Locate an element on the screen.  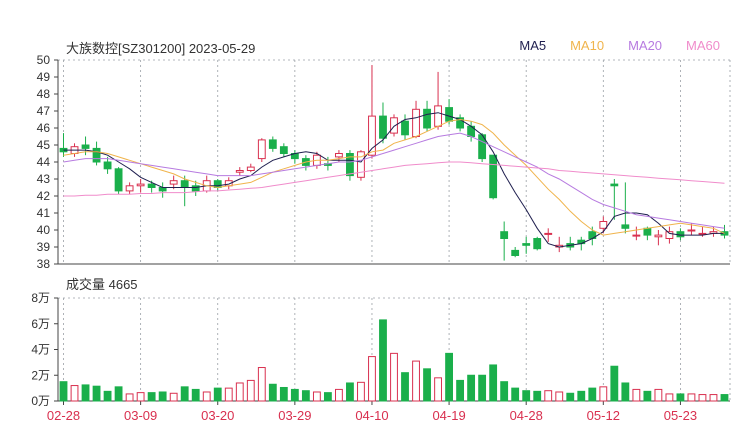
price-y-tick-label: 46 is located at coordinates (44, 128).